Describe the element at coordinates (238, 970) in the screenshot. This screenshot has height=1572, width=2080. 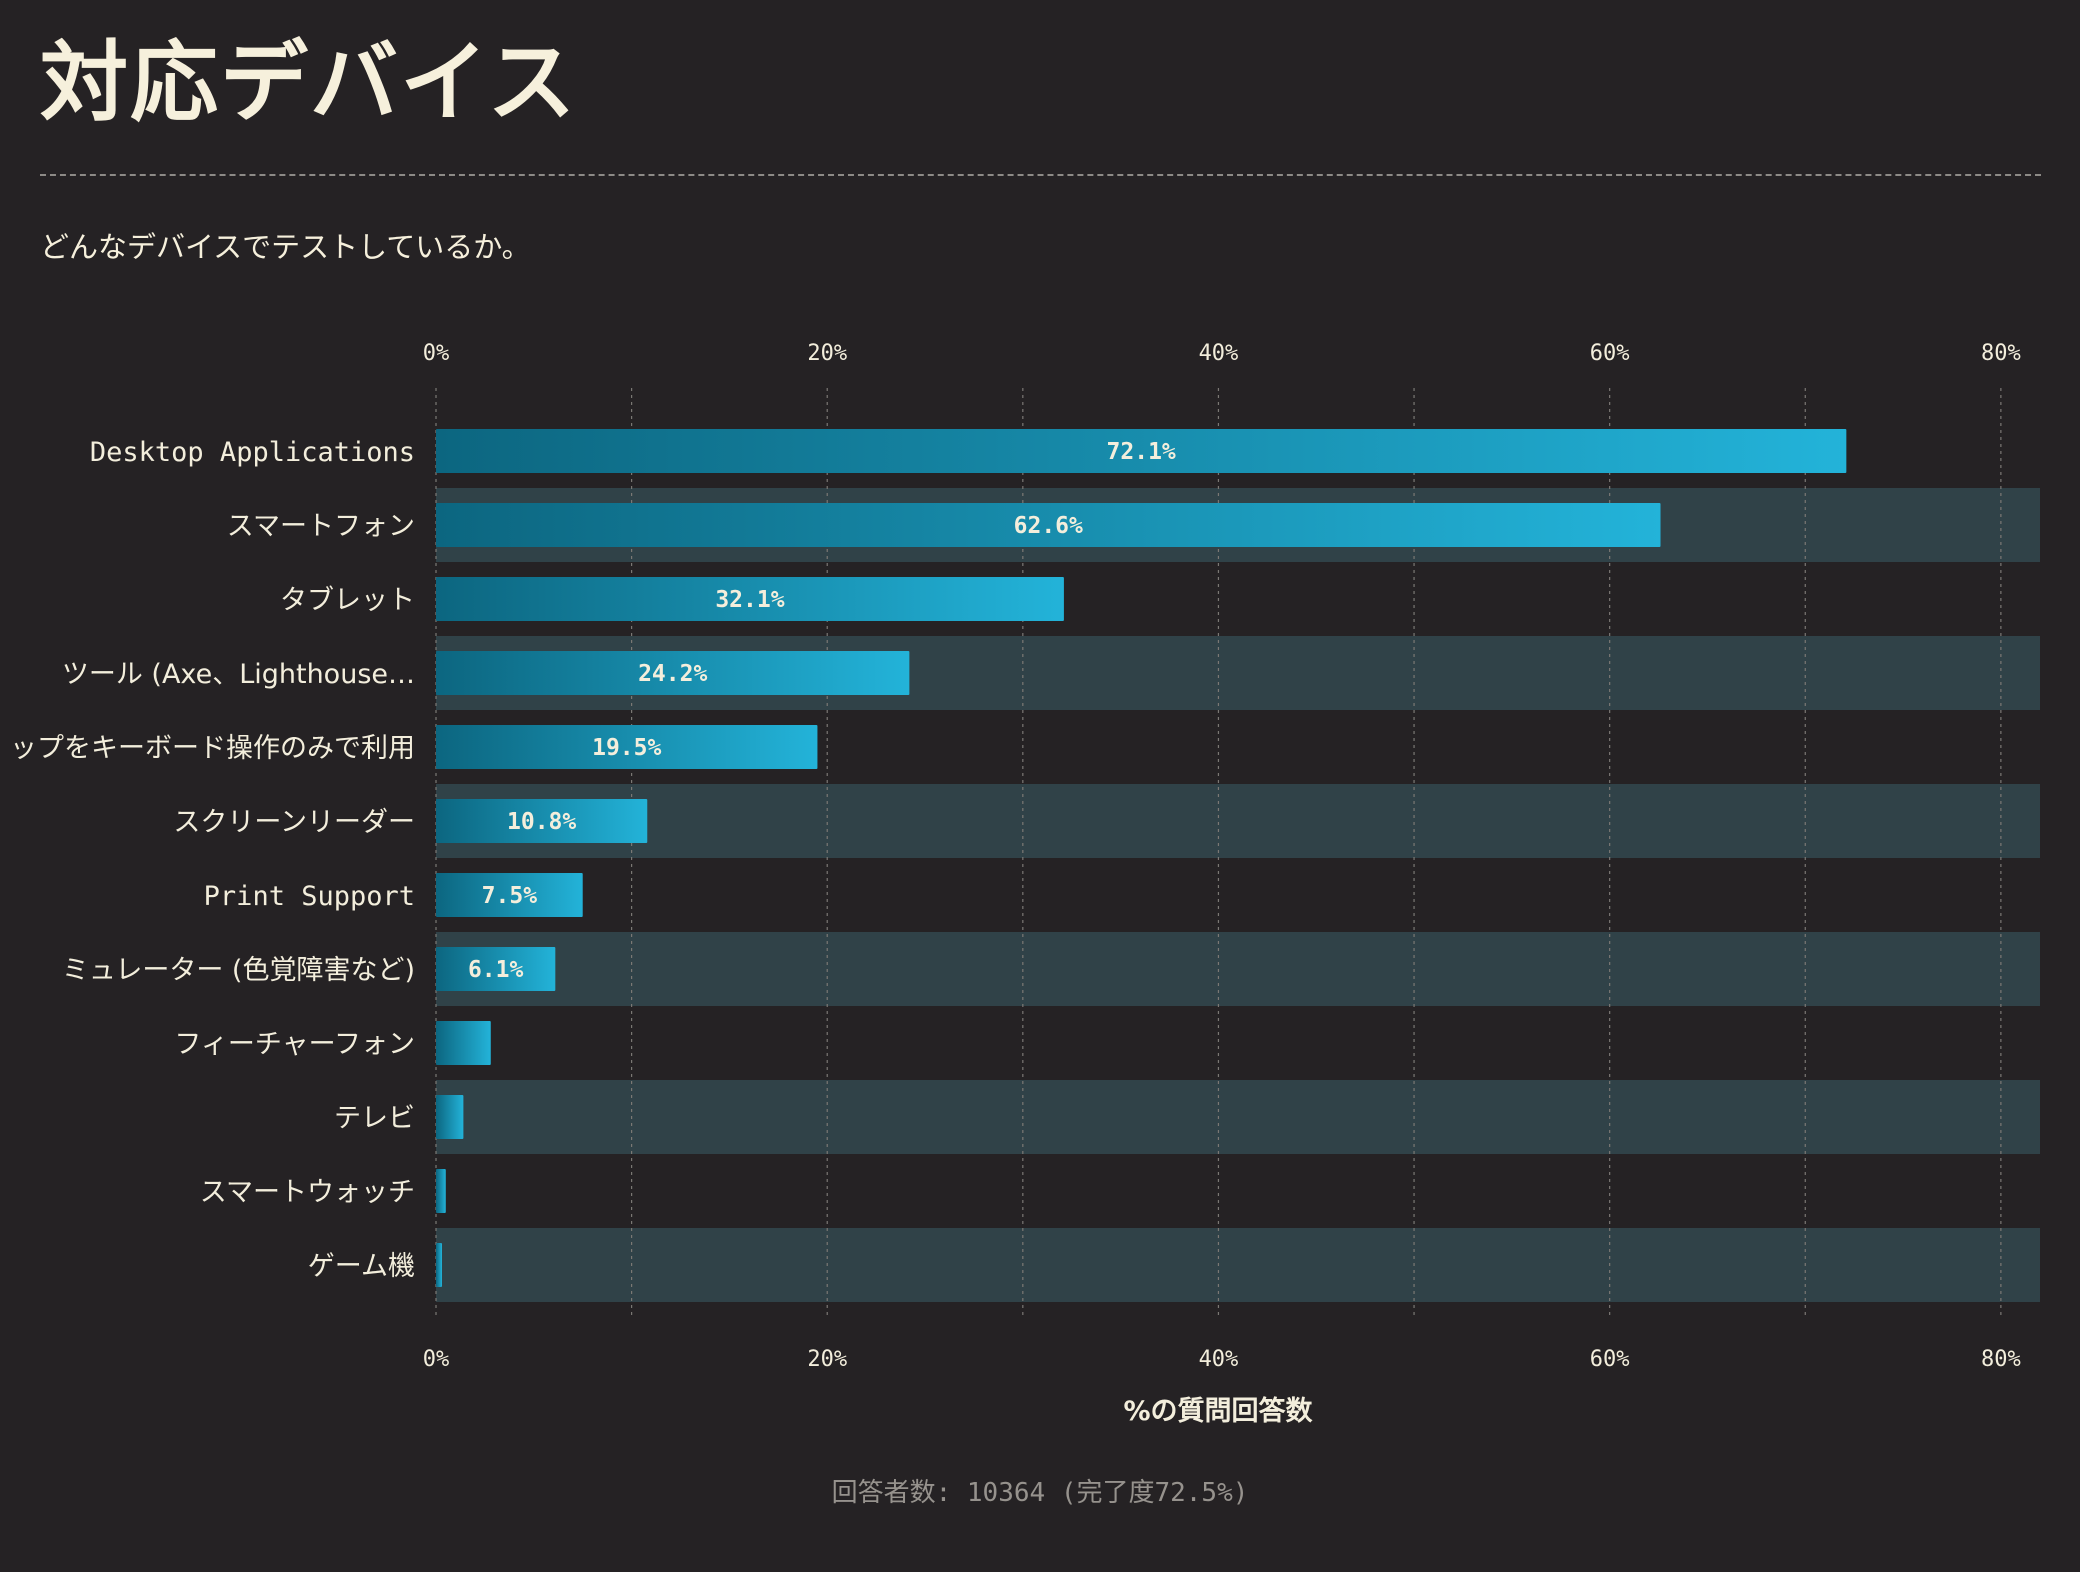
I see `category-label: ミュレーター (色覚障害など)` at that location.